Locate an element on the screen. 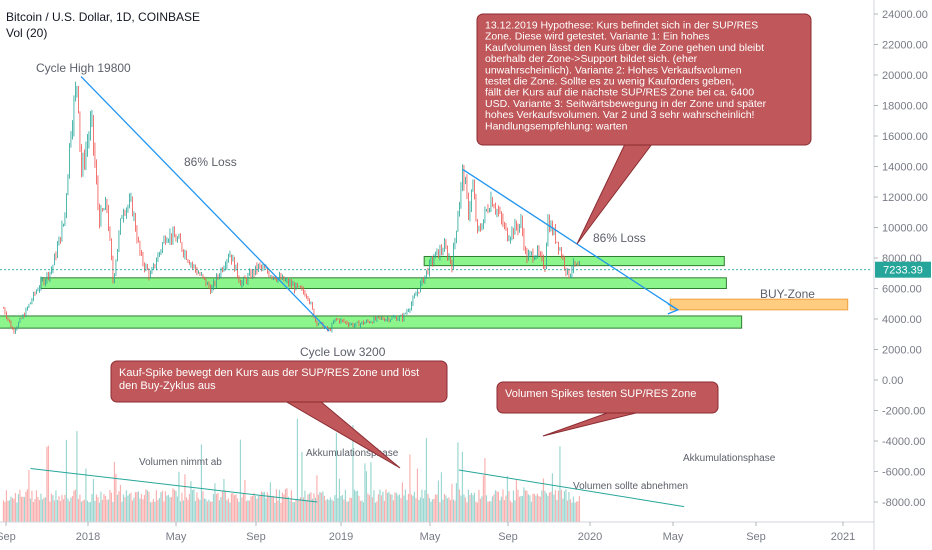 This screenshot has height=550, width=932. callout-hypothese-tail is located at coordinates (614, 194).